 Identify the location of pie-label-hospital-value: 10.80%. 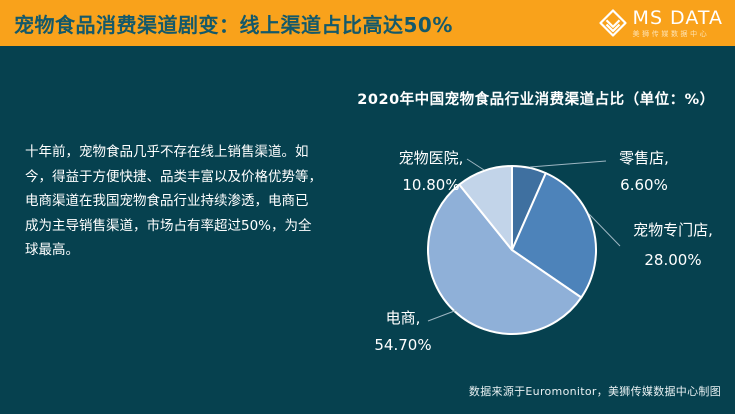
(431, 185).